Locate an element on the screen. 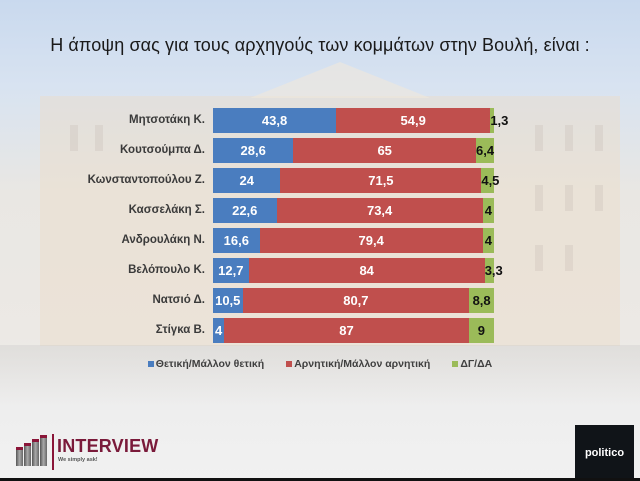 This screenshot has width=640, height=481. interview-logo: INTERVIEW We simply ask! is located at coordinates (94, 452).